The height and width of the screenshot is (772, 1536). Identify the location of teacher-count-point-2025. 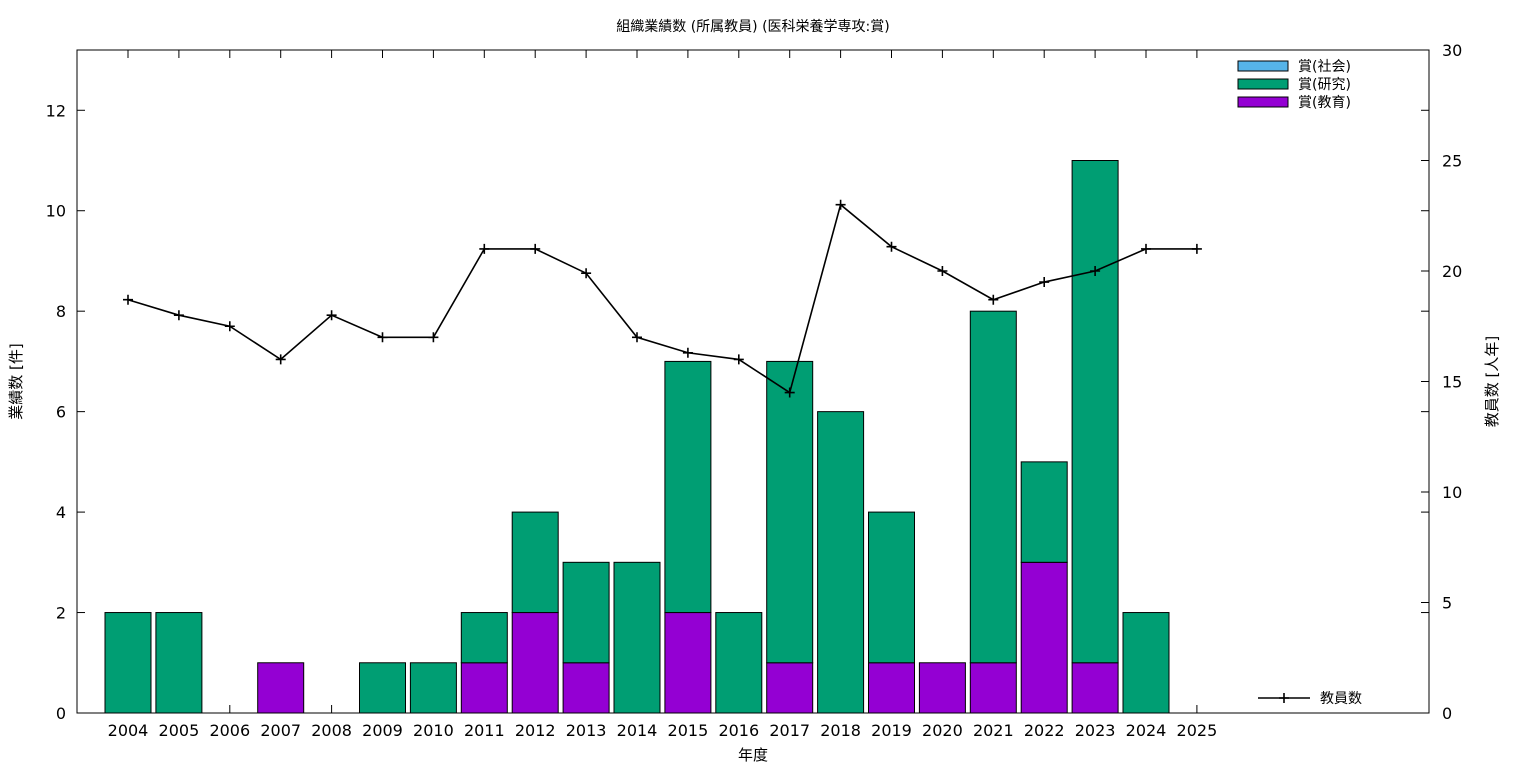
(1196, 248).